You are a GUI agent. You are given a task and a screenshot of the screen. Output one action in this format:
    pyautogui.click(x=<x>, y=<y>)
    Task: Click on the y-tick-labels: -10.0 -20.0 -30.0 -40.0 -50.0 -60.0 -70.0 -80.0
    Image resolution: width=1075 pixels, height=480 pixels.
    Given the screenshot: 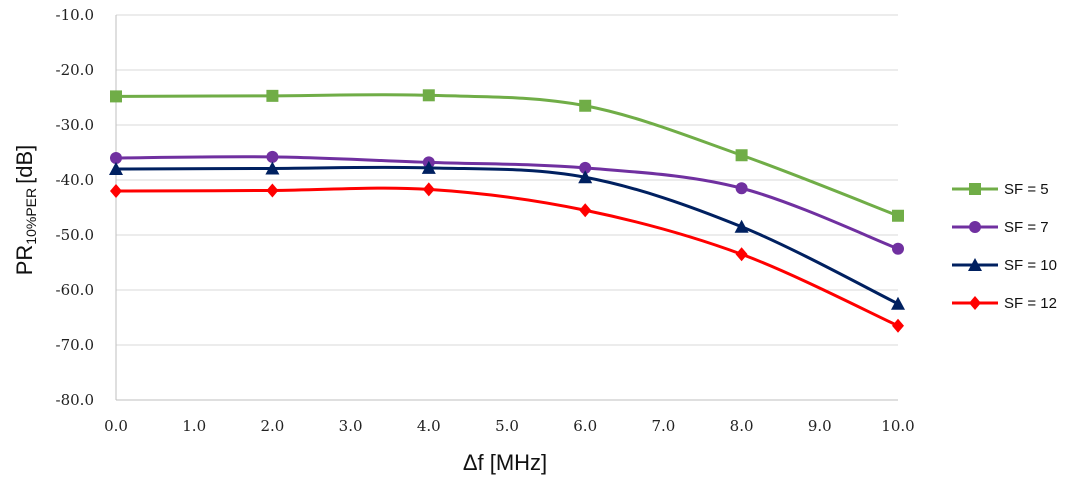 What is the action you would take?
    pyautogui.click(x=75, y=207)
    